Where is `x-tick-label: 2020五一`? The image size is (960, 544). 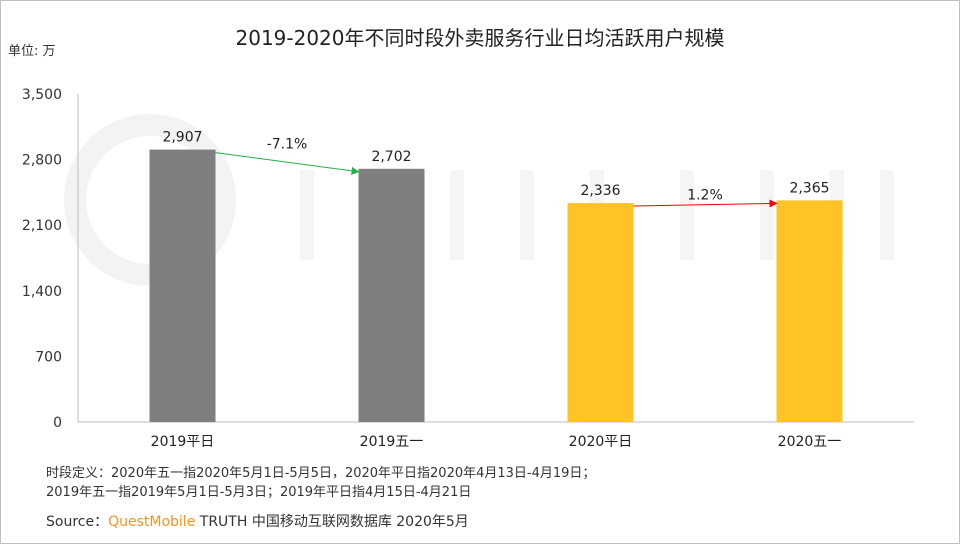 x-tick-label: 2020五一 is located at coordinates (810, 442).